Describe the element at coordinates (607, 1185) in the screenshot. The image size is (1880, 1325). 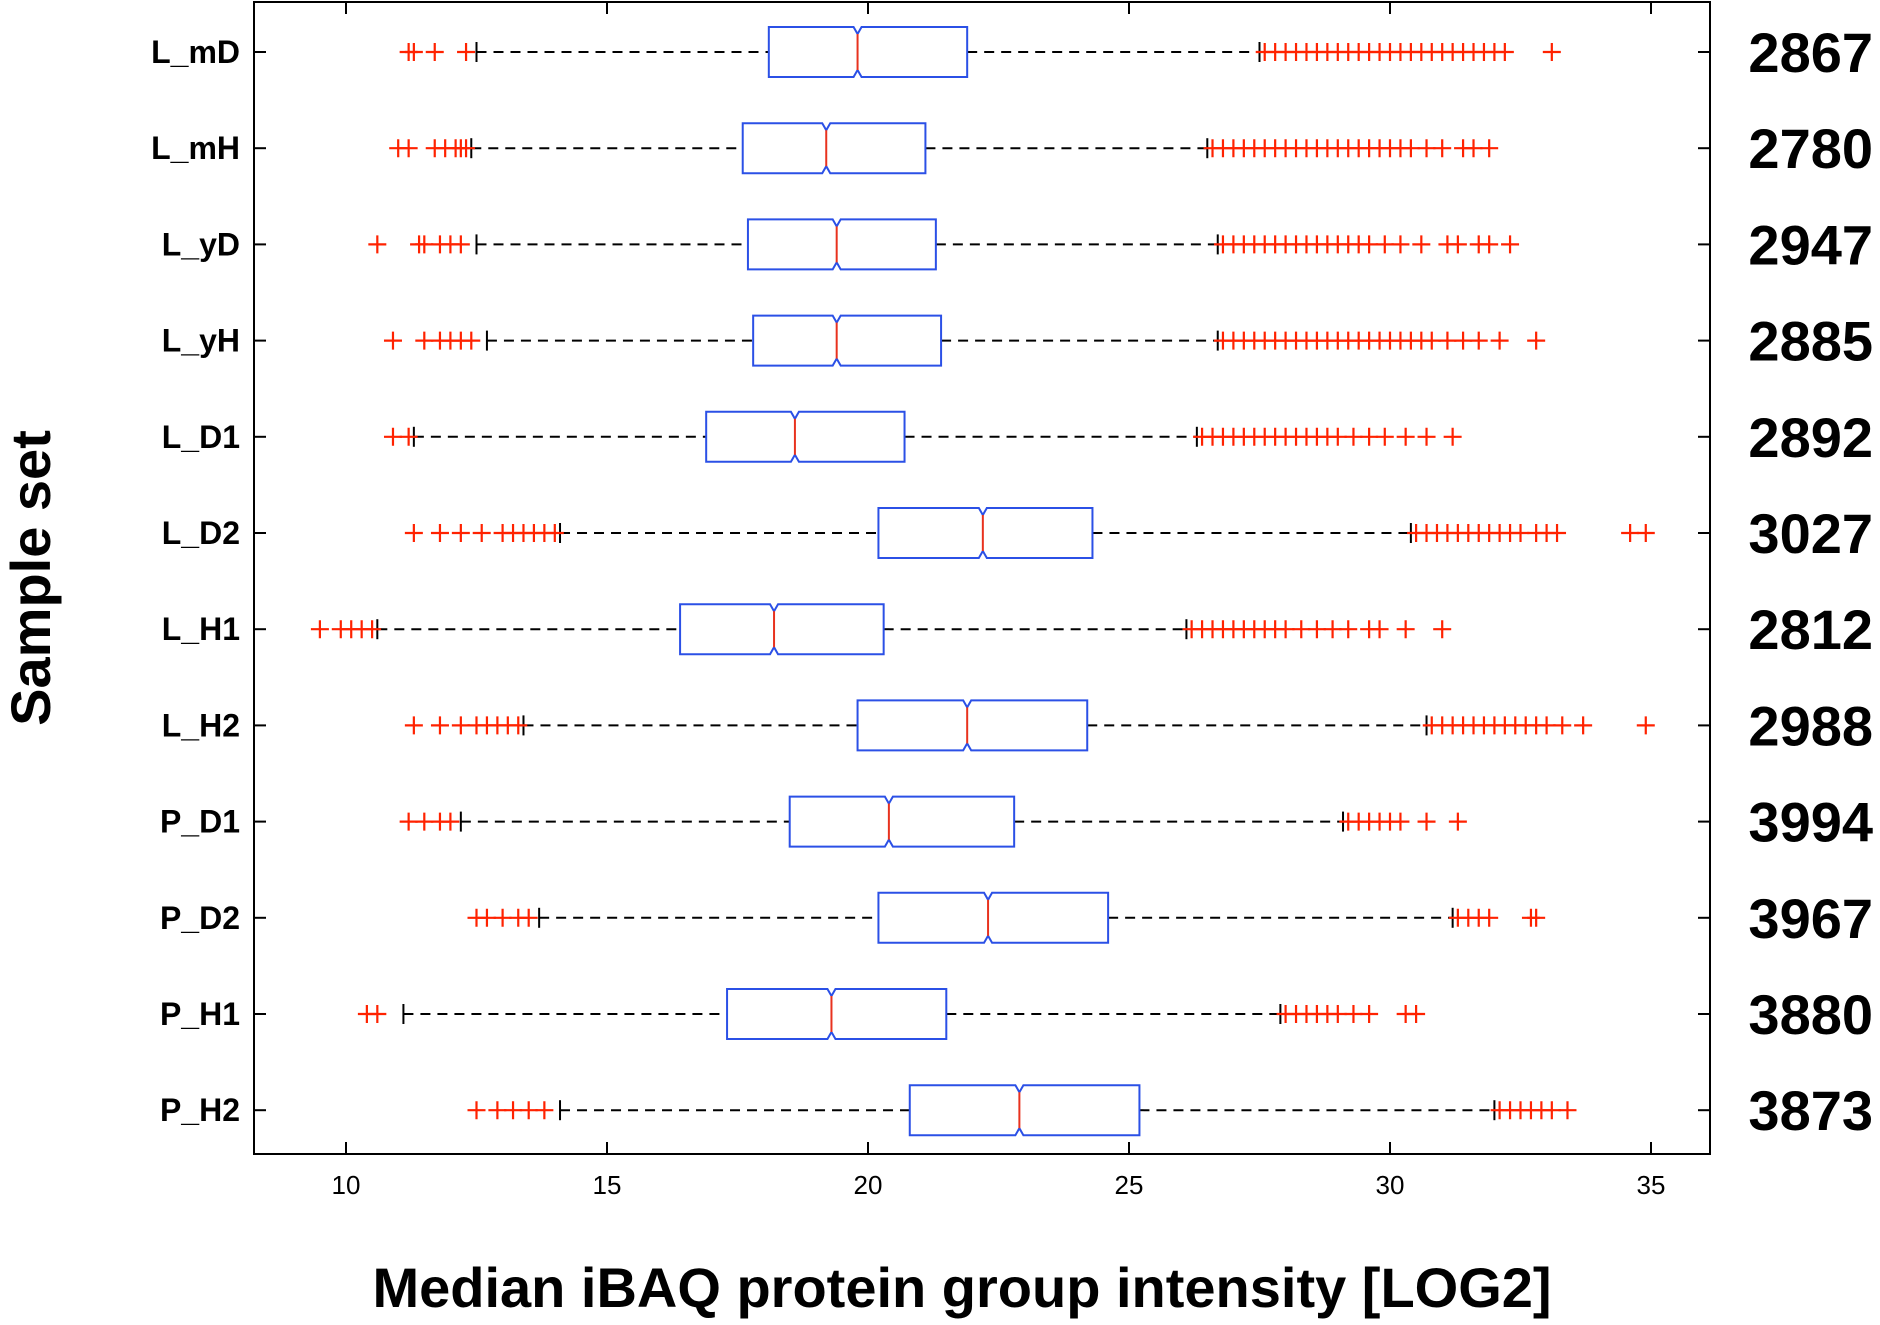
I see `x-tick-label: 15` at that location.